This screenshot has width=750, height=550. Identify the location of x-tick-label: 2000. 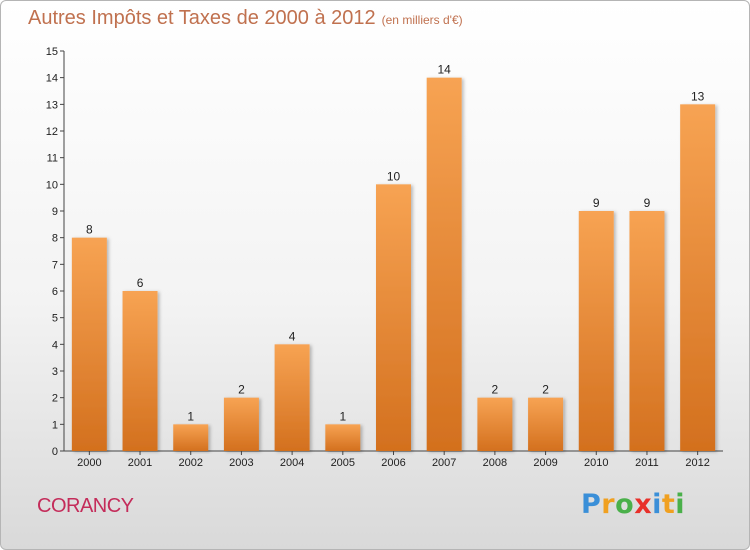
(89, 463).